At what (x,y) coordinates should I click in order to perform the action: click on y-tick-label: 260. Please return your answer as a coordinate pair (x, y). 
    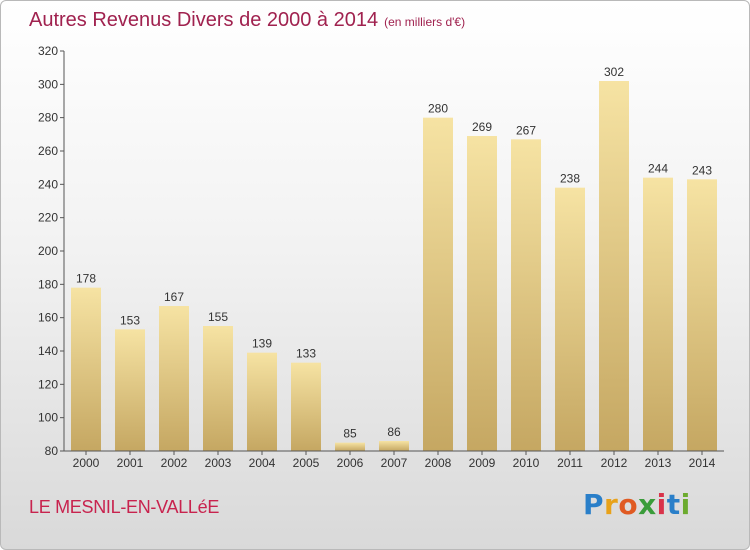
    Looking at the image, I should click on (48, 151).